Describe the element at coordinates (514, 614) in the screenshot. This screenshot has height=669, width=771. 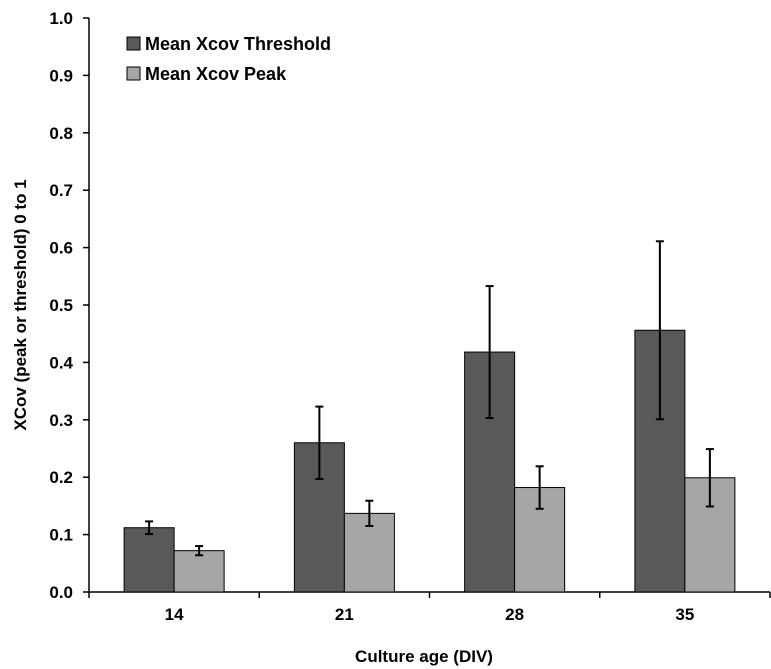
I see `x-tick-label: 28` at that location.